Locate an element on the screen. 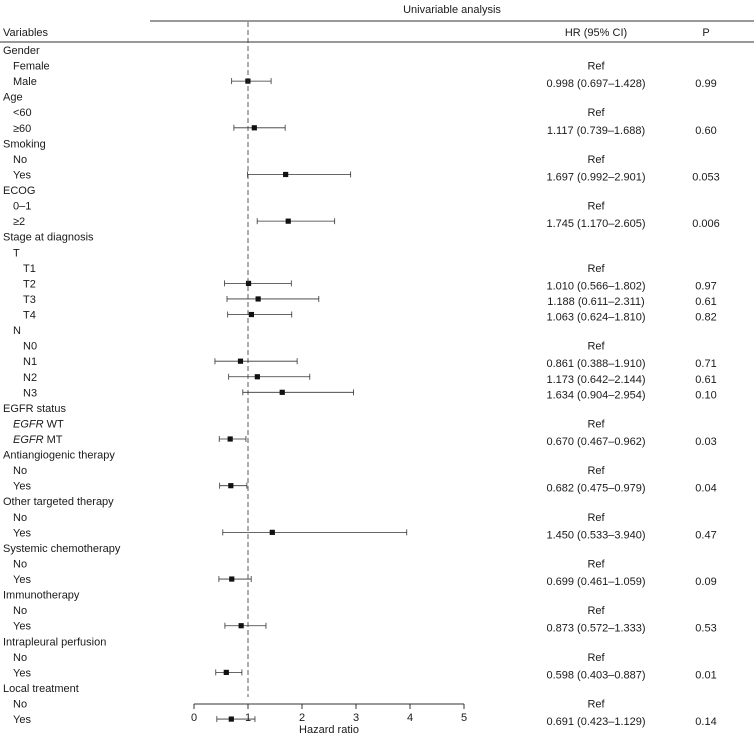  p-value-text: 0.60 is located at coordinates (705, 131).